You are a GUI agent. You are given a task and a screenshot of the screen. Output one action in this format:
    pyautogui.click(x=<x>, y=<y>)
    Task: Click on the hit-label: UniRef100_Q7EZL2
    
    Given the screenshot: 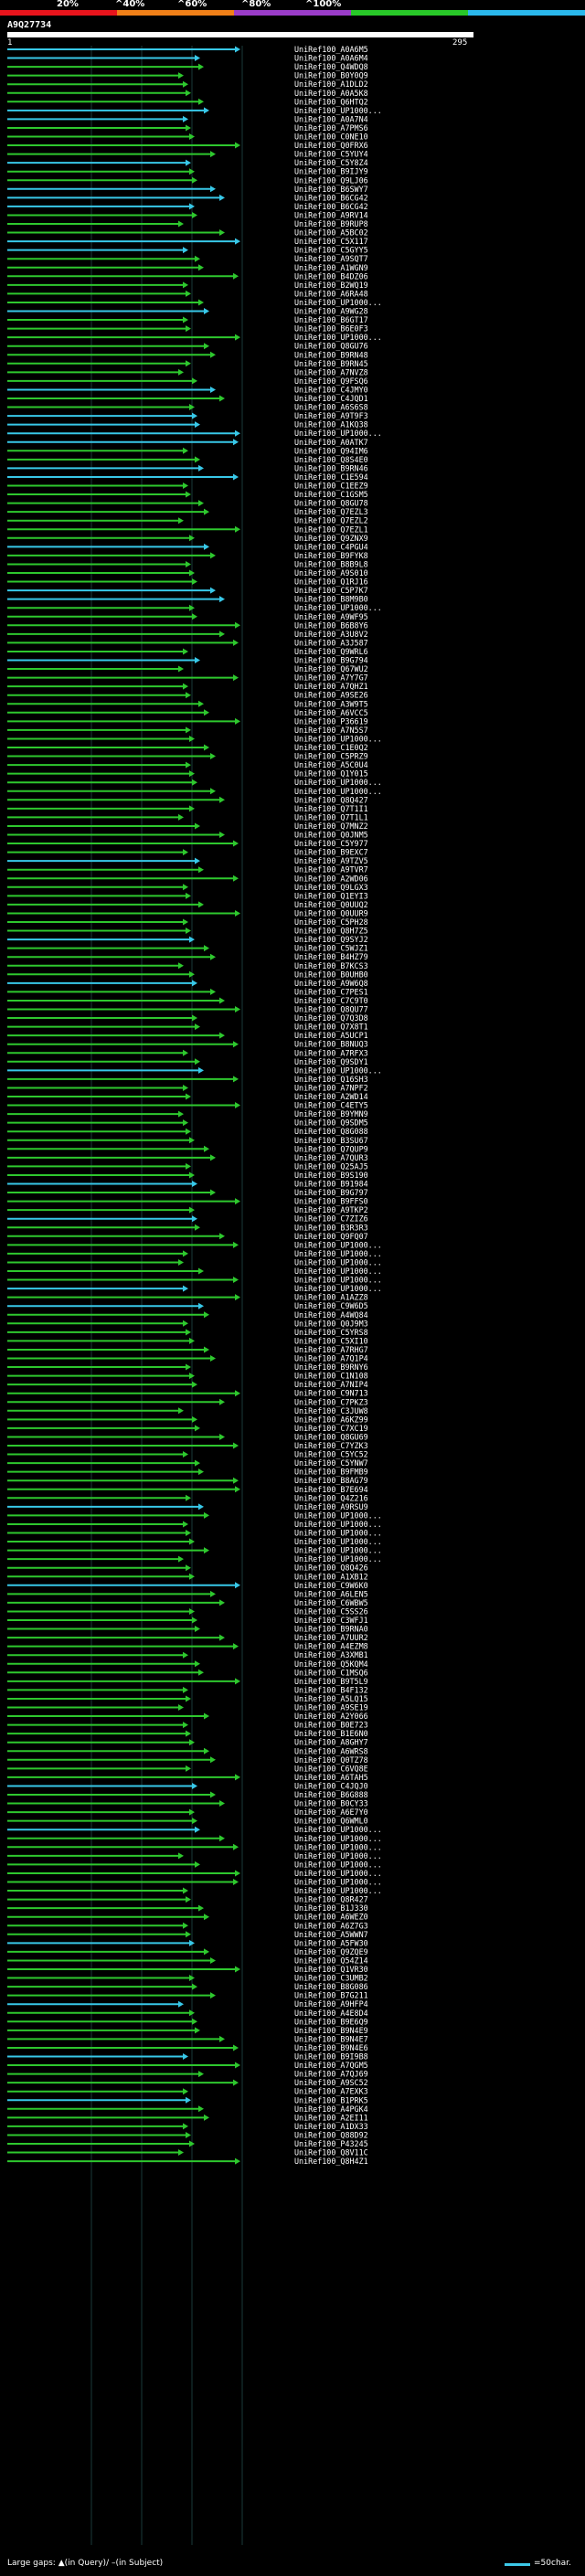 What is the action you would take?
    pyautogui.click(x=331, y=520)
    